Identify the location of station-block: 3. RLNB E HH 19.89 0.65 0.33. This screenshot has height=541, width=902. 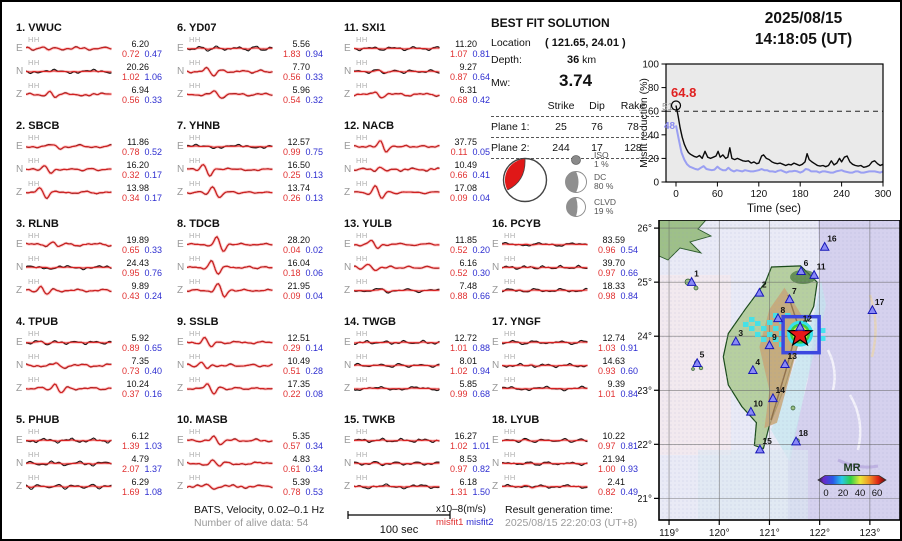
(90, 260).